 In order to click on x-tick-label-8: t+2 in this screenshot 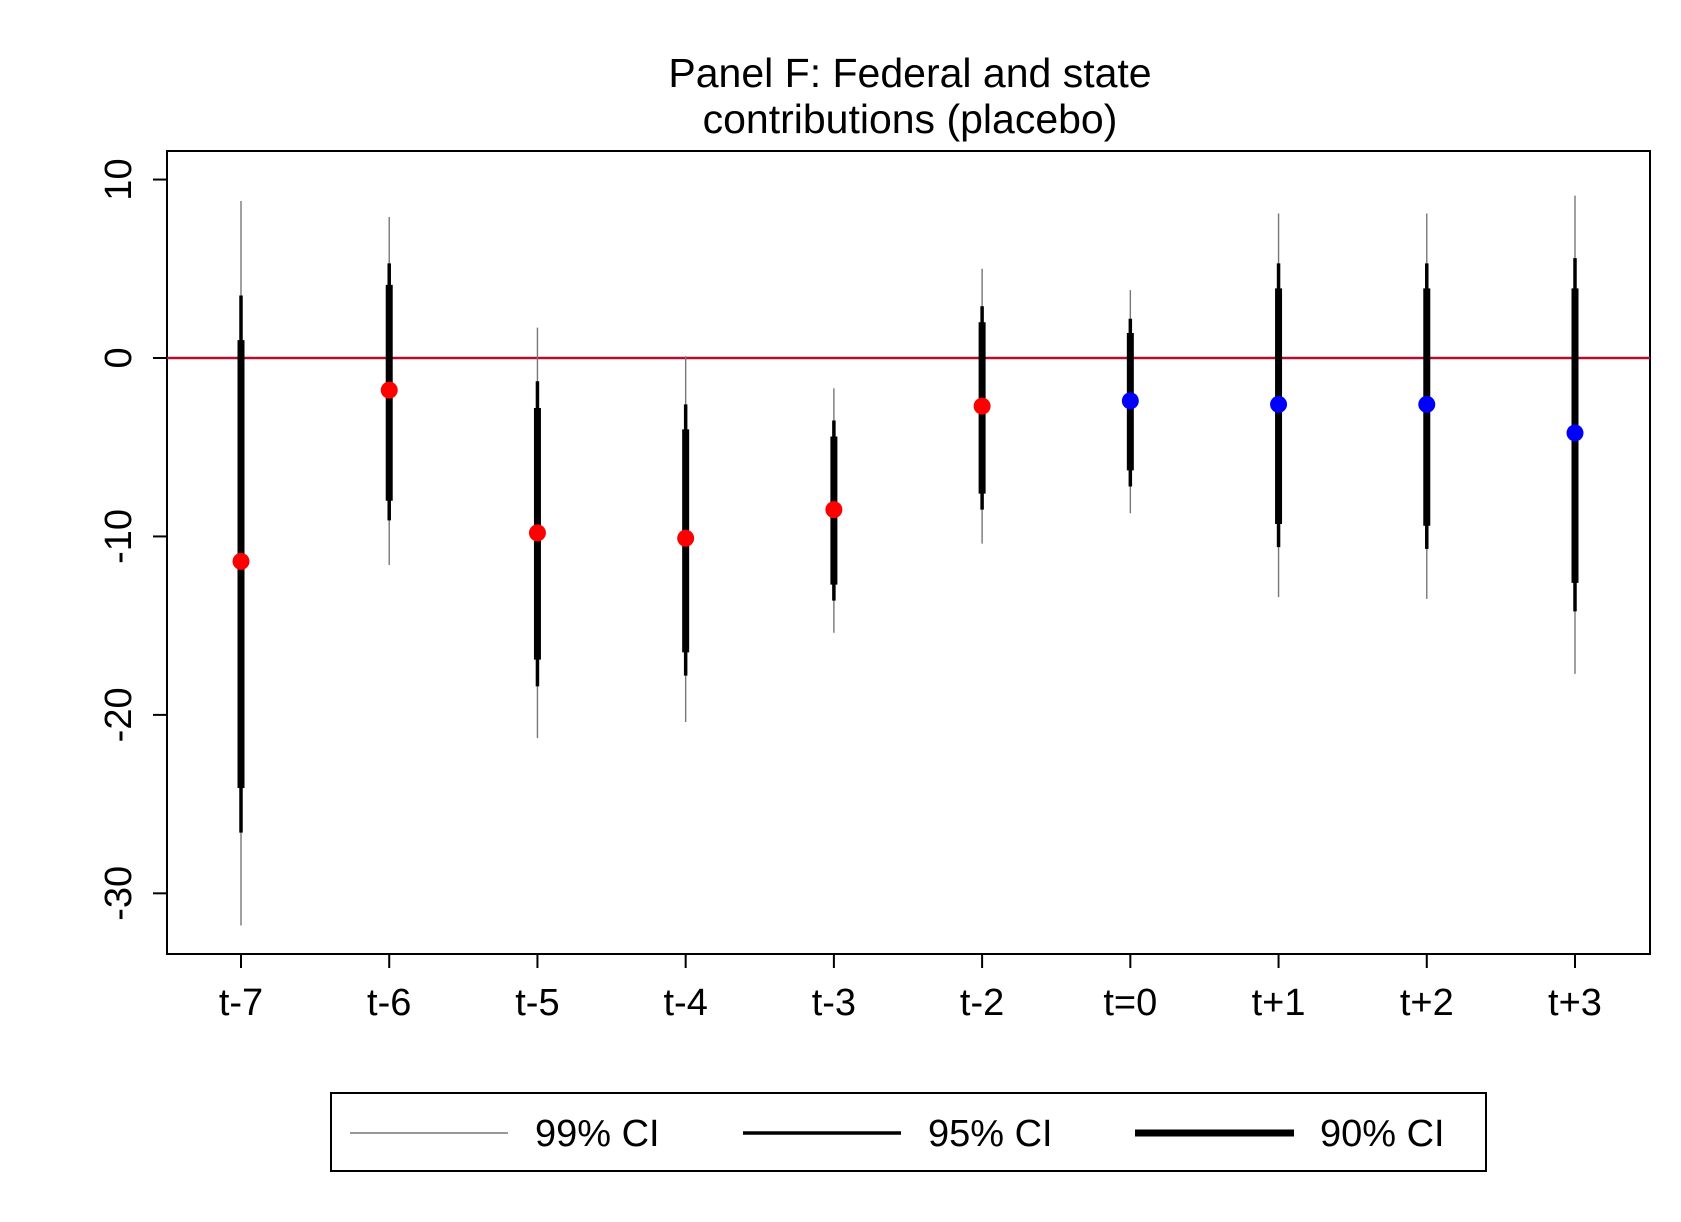, I will do `click(1427, 1003)`.